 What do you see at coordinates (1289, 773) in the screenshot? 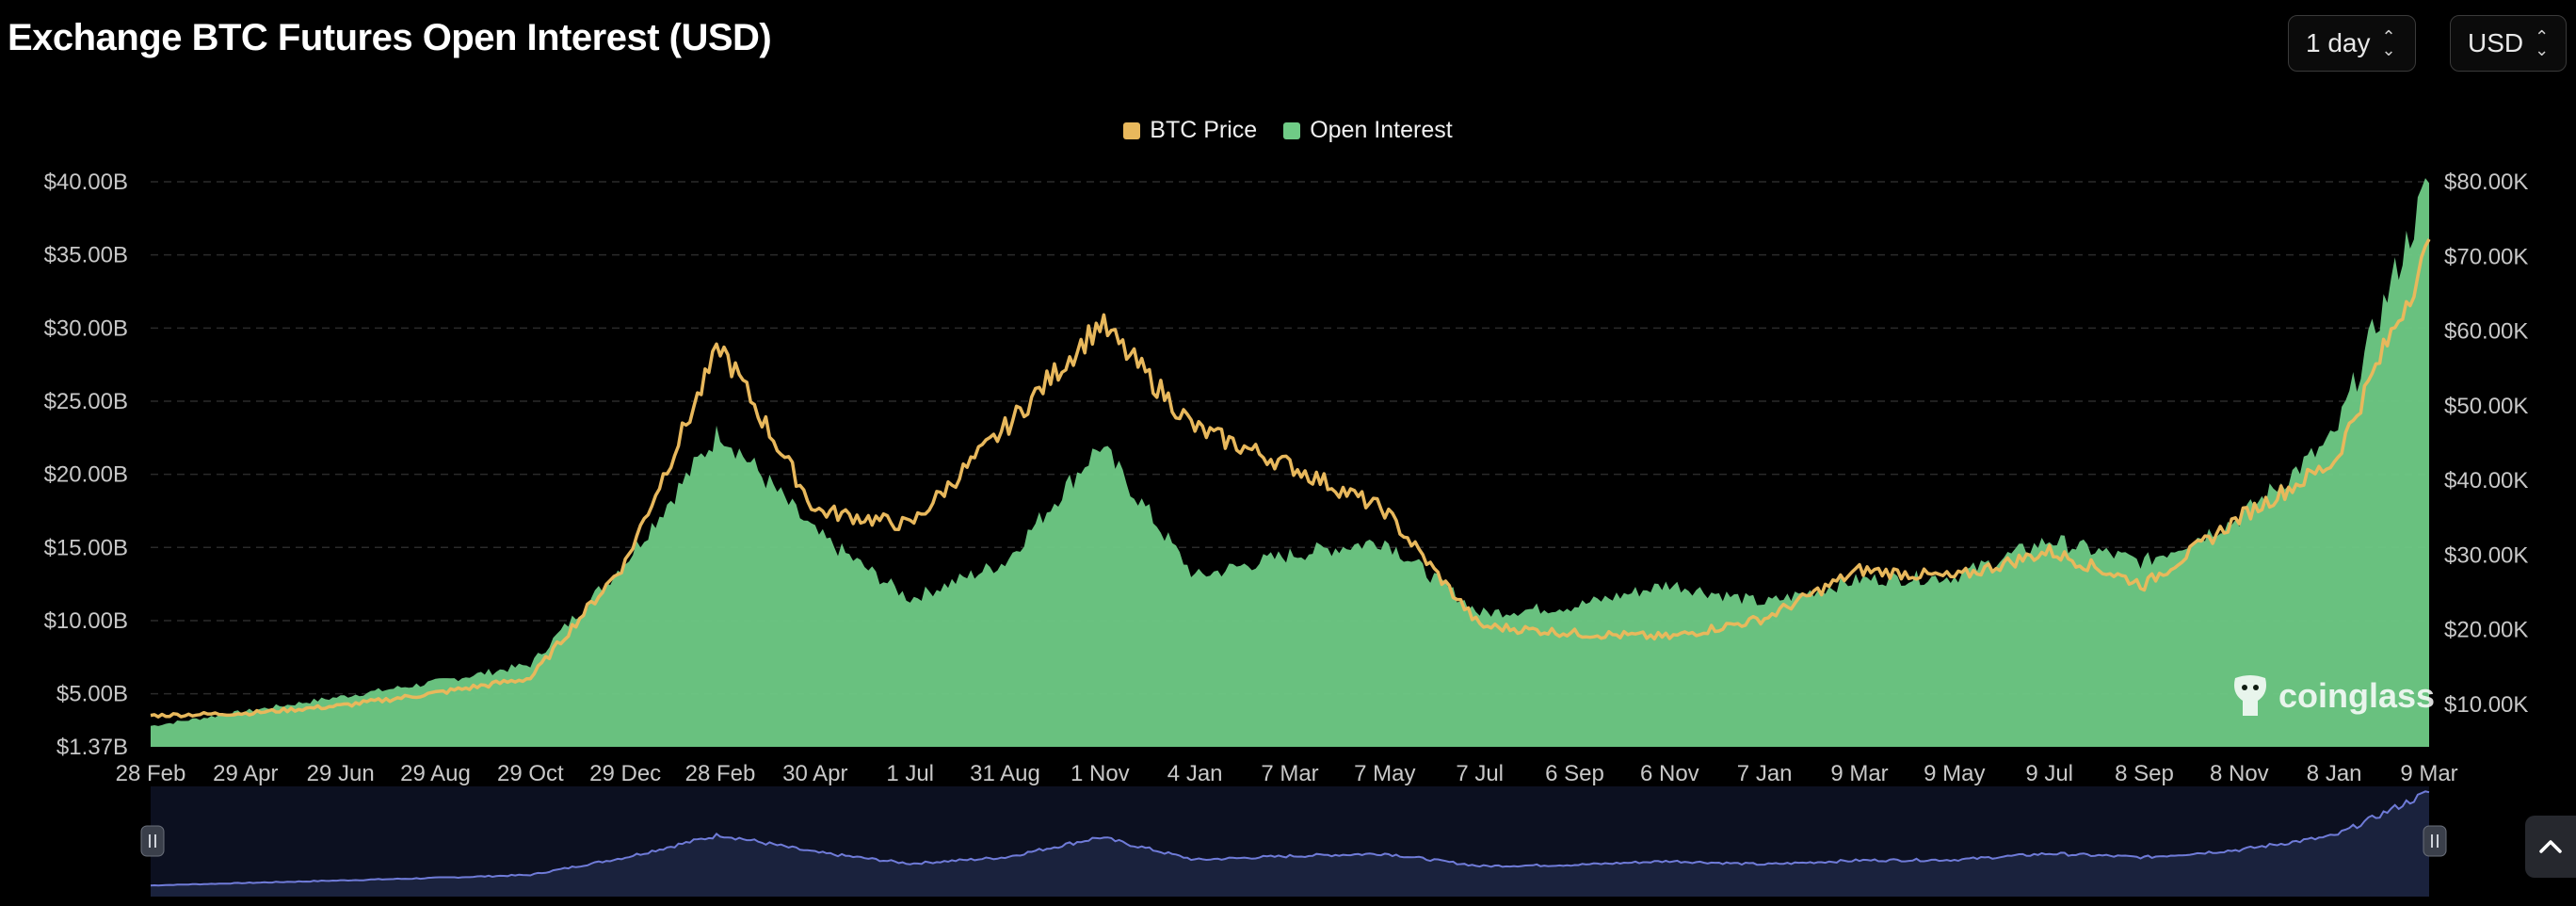
I see `x-axis-tick-label: 7 Mar` at bounding box center [1289, 773].